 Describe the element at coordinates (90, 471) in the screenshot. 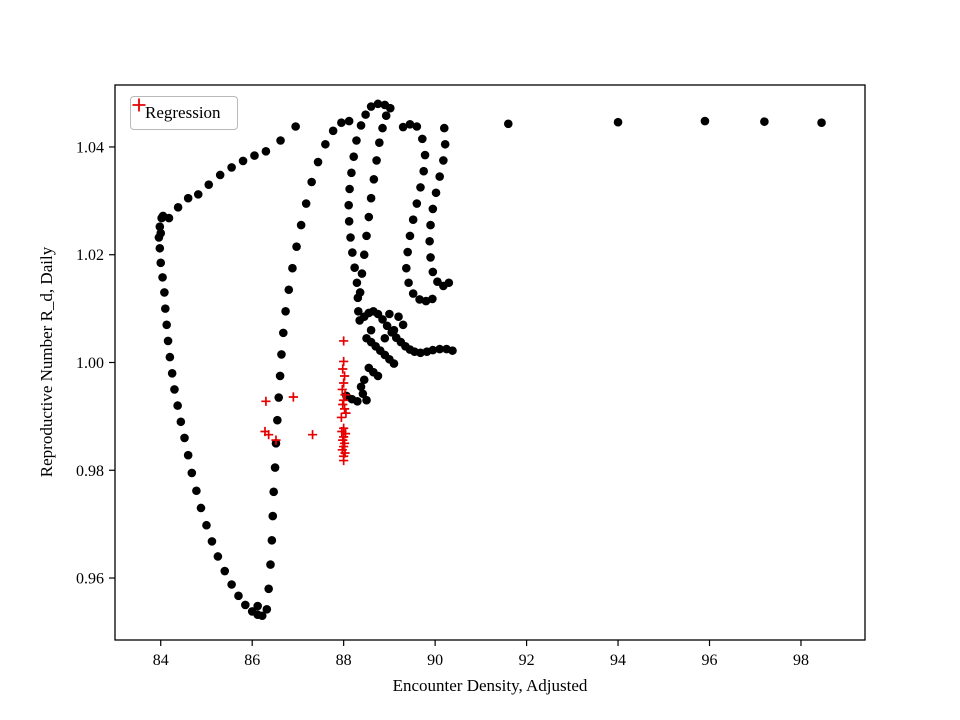

I see `y-tick-label: 0.98` at that location.